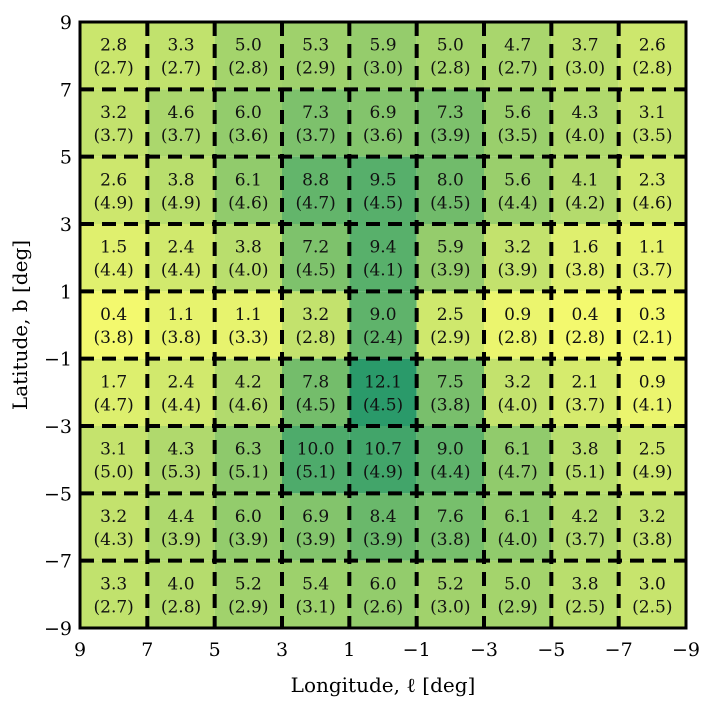  What do you see at coordinates (181, 473) in the screenshot?
I see `cell-error-label: (5.3)` at bounding box center [181, 473].